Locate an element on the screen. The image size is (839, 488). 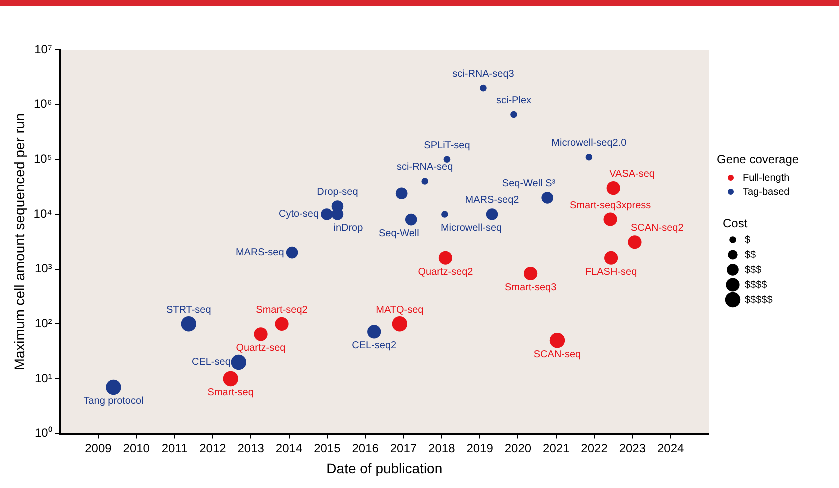
y-tick-label: 10⁶ is located at coordinates (43, 104).